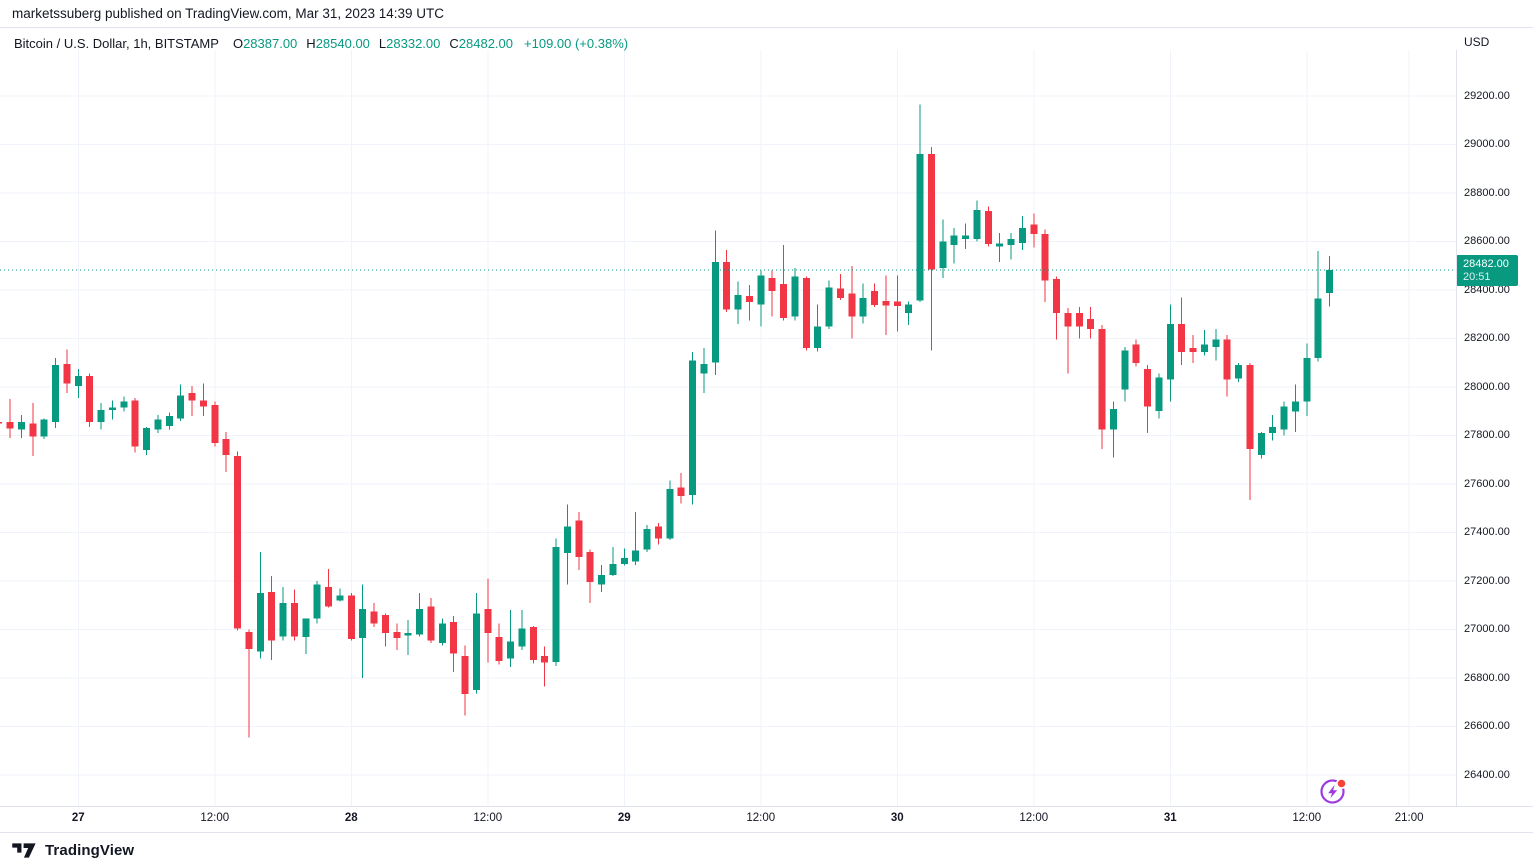 The height and width of the screenshot is (867, 1533). I want to click on tradingview-logo-link: TradingView, so click(73, 850).